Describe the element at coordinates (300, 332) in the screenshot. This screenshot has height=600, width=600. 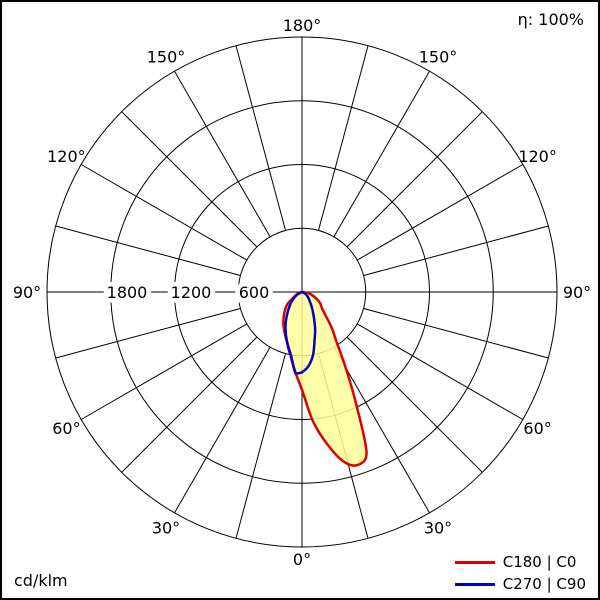
I see `series-curve-c270-c90` at that location.